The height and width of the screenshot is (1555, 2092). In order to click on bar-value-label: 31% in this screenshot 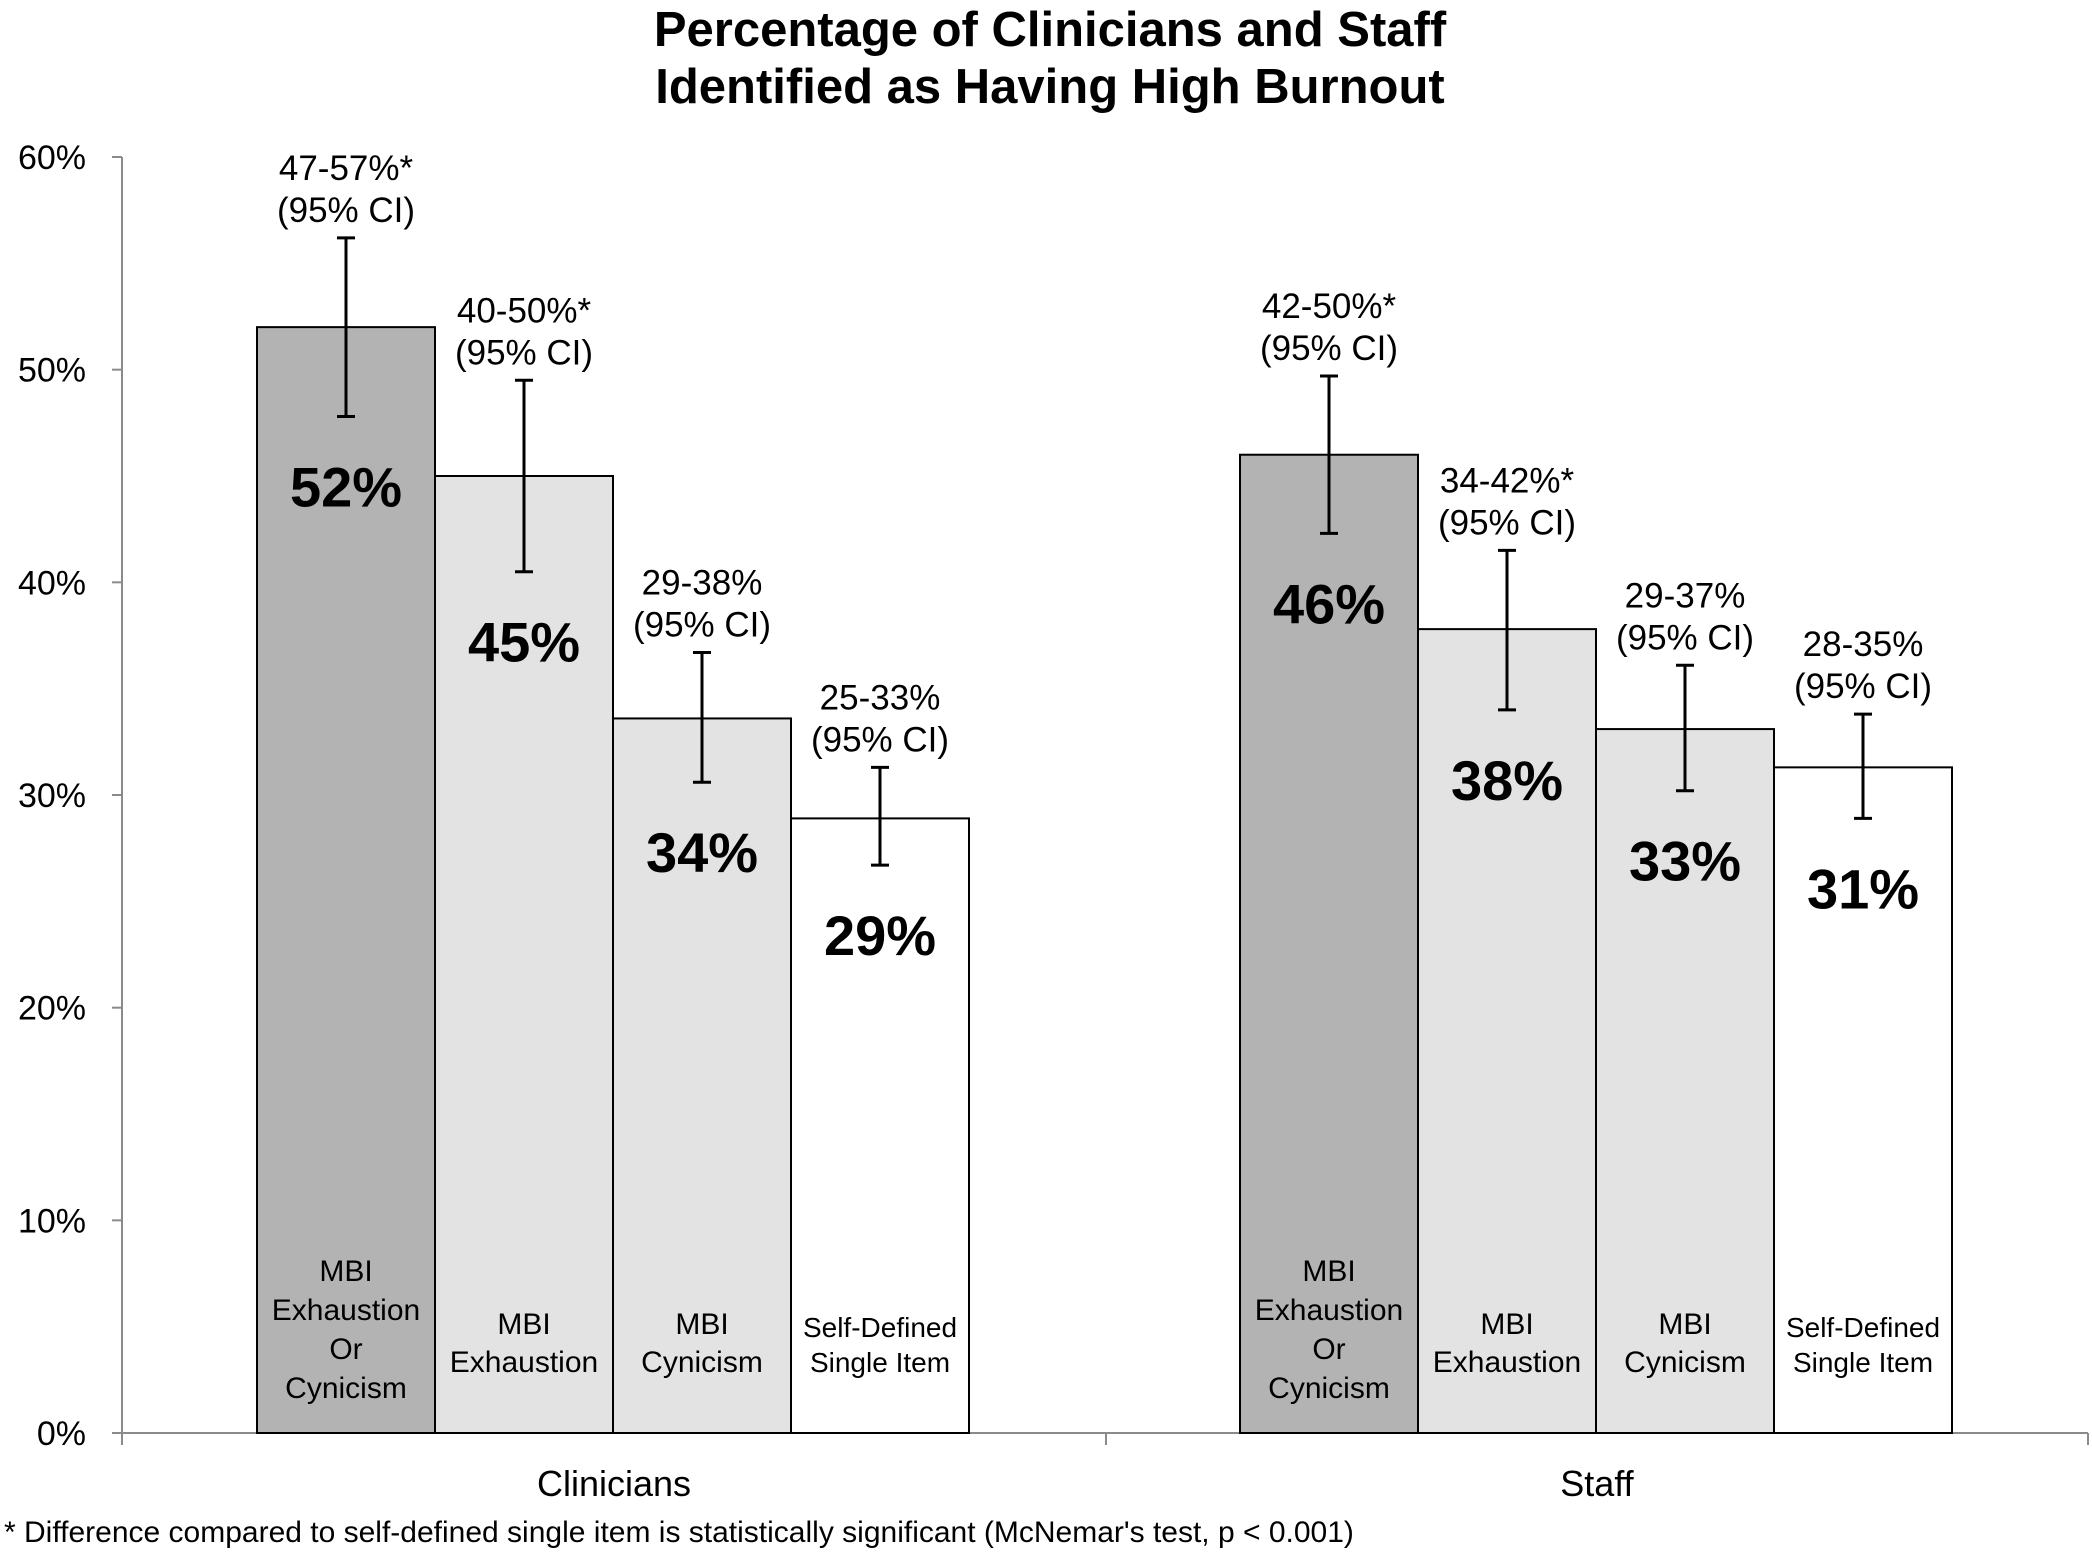, I will do `click(1863, 888)`.